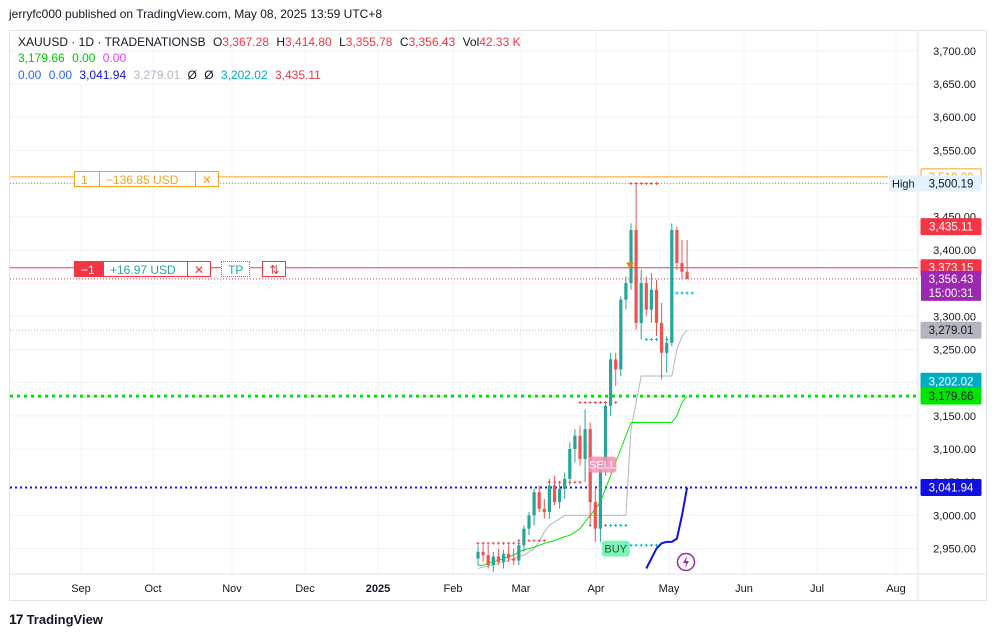 This screenshot has width=996, height=637. What do you see at coordinates (404, 42) in the screenshot?
I see `close-label: C` at bounding box center [404, 42].